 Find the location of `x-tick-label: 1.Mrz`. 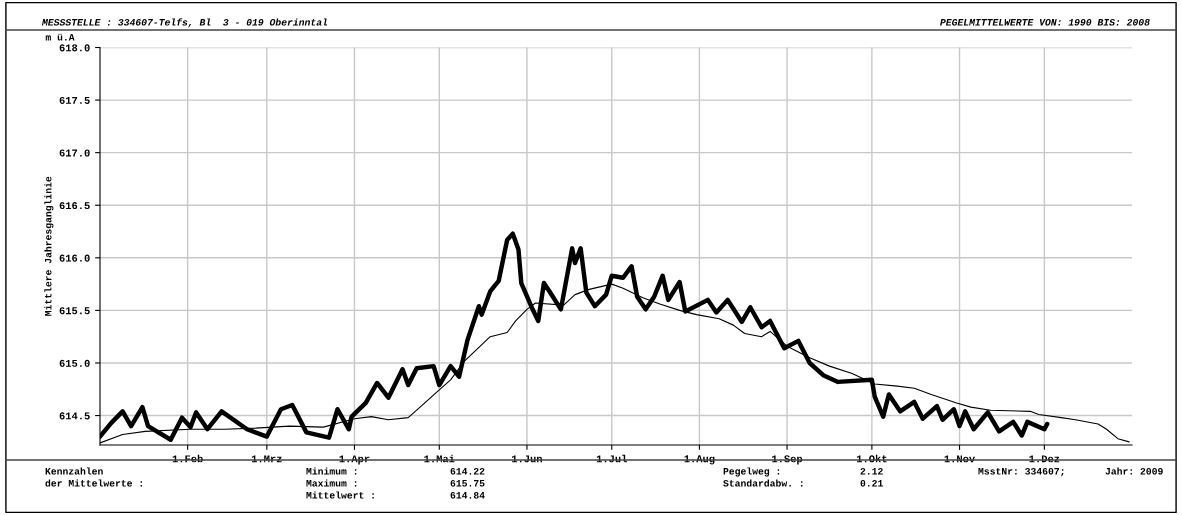

x-tick-label: 1.Mrz is located at coordinates (266, 459).